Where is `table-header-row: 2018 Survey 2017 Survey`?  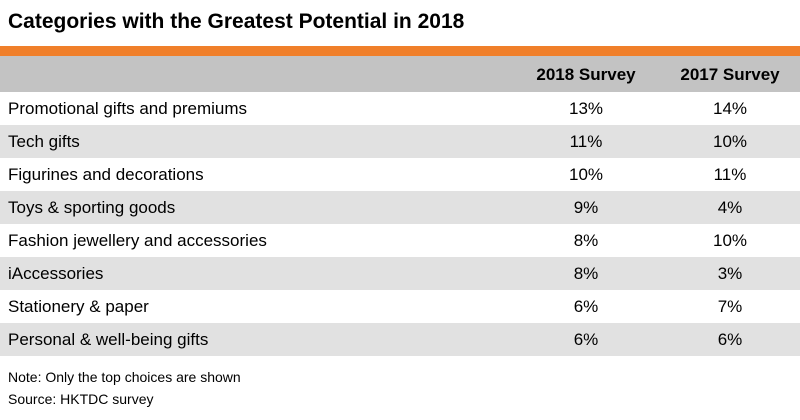
table-header-row: 2018 Survey 2017 Survey is located at coordinates (400, 74).